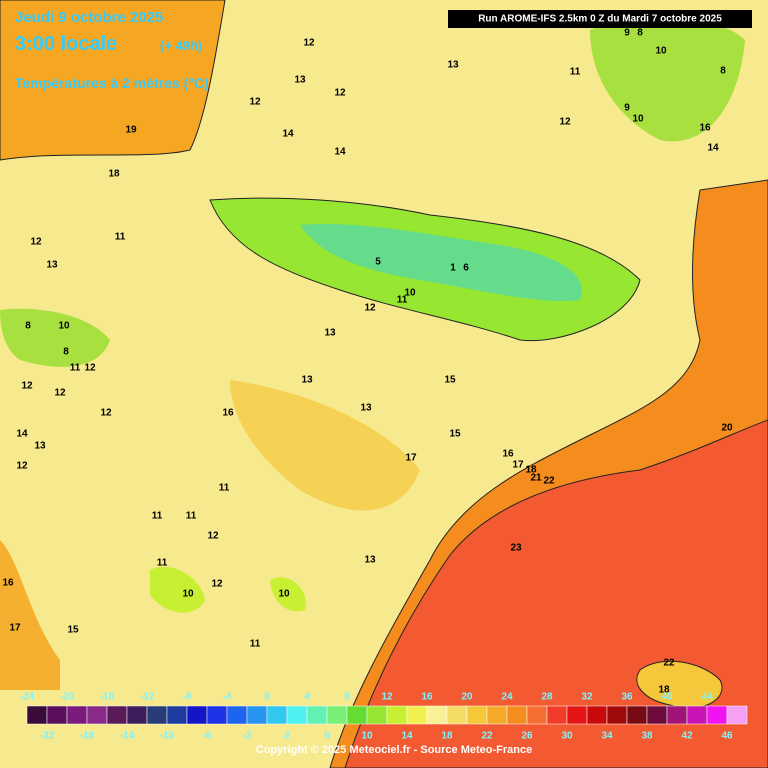  What do you see at coordinates (587, 697) in the screenshot?
I see `legend-label: 32` at bounding box center [587, 697].